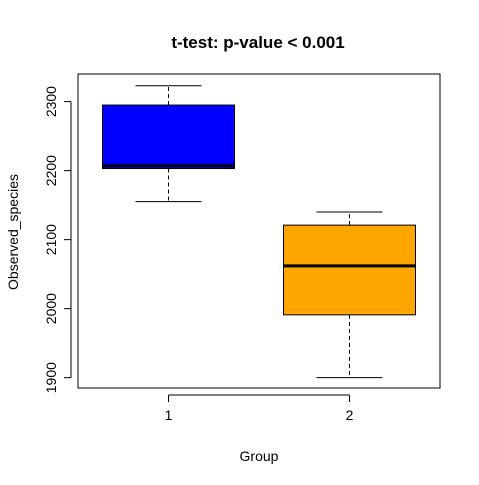 The image size is (479, 485). Describe the element at coordinates (257, 42) in the screenshot. I see `chart-title: t-test: p-value < 0.001` at that location.